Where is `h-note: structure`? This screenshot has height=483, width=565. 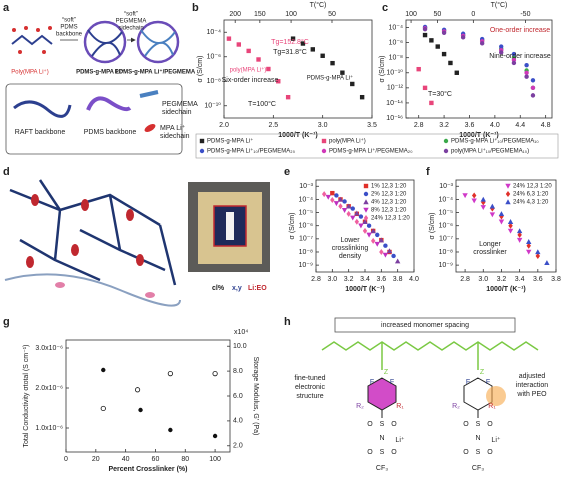 h-note: structure is located at coordinates (309, 396).